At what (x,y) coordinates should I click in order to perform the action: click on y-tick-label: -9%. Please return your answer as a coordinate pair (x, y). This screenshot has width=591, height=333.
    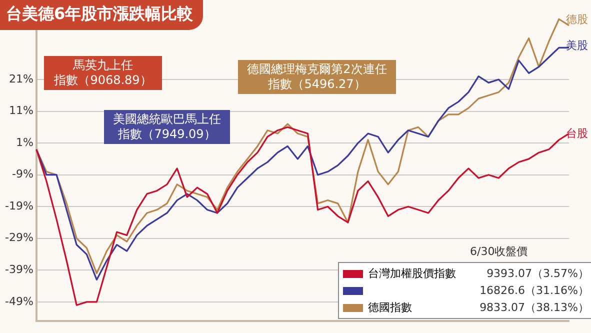
    Looking at the image, I should click on (23, 174).